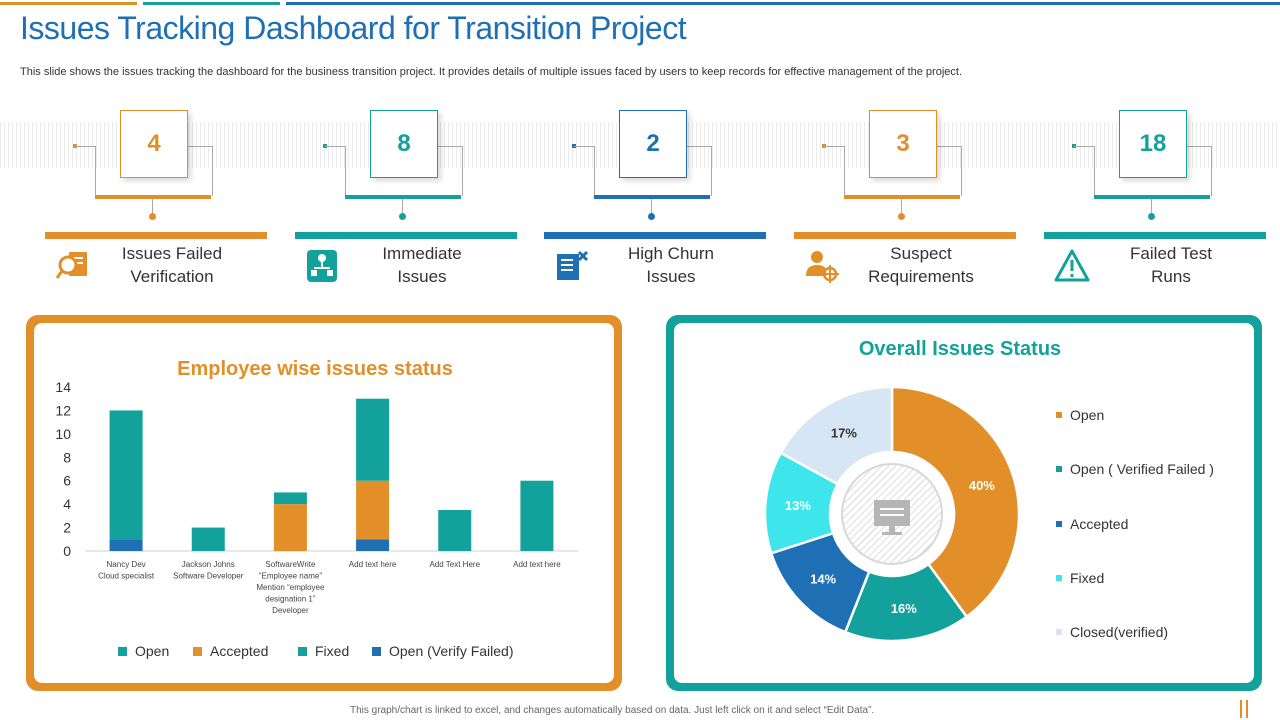 The height and width of the screenshot is (720, 1280). I want to click on top-accent-blue, so click(783, 3).